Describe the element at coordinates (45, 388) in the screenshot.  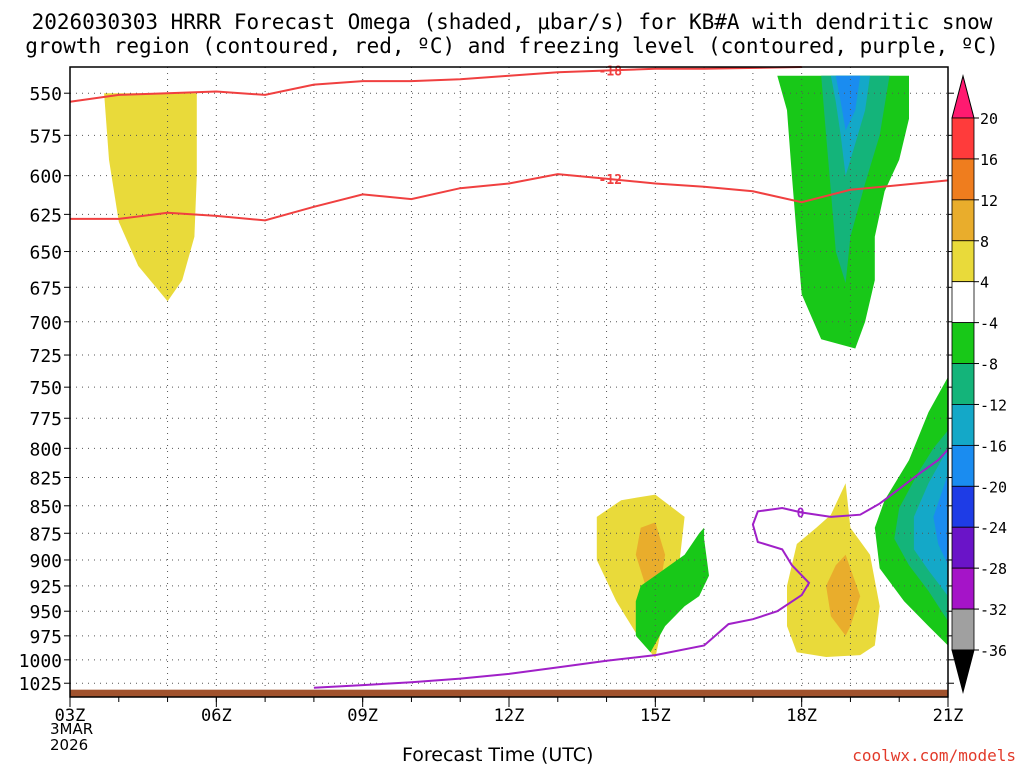
I see `y-tick-label: 750` at that location.